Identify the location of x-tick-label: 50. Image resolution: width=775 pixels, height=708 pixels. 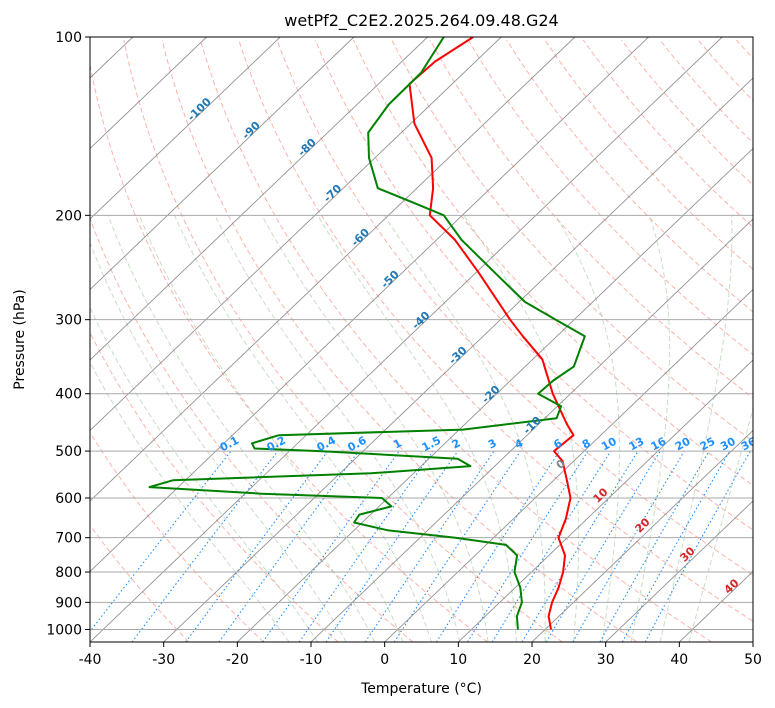
(753, 660).